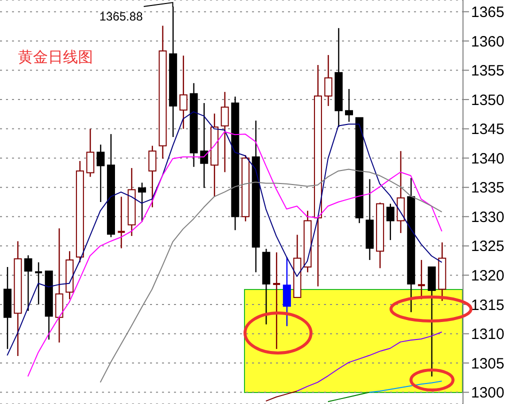  I want to click on y-tick-label: 1345, so click(487, 129).